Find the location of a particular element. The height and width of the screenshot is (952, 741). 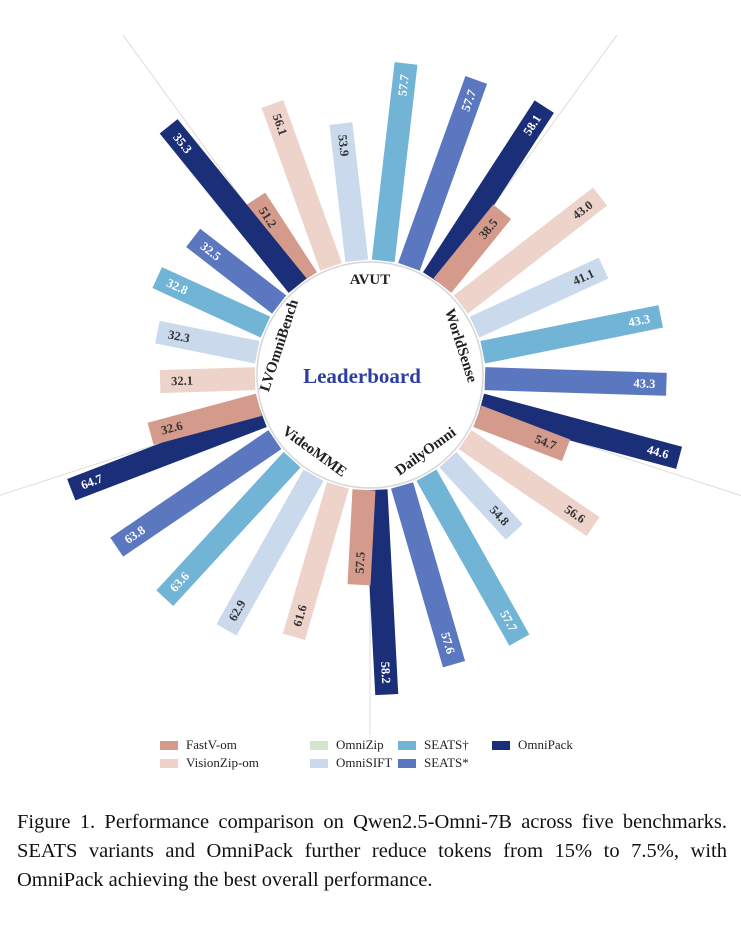

bar-value-label: 57.5 is located at coordinates (360, 562).